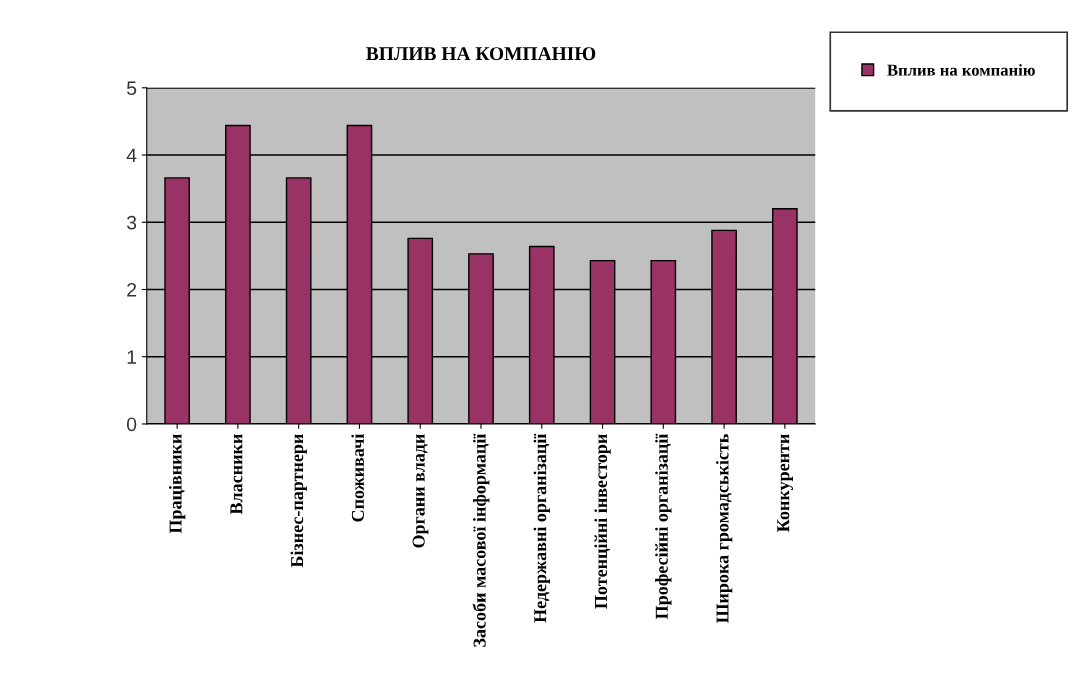 Image resolution: width=1087 pixels, height=686 pixels. I want to click on x-tick-label: Бізнес-партнери, so click(298, 501).